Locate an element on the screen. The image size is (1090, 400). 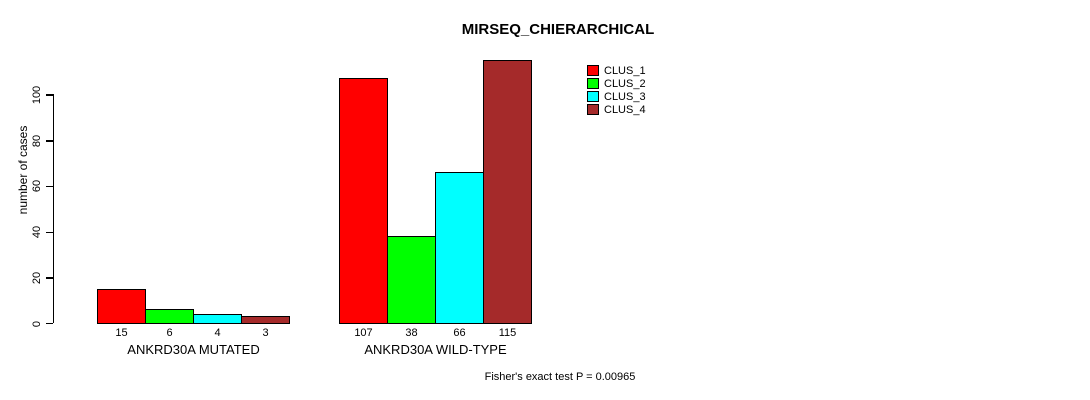
legend-item: CLUS_1 is located at coordinates (616, 70).